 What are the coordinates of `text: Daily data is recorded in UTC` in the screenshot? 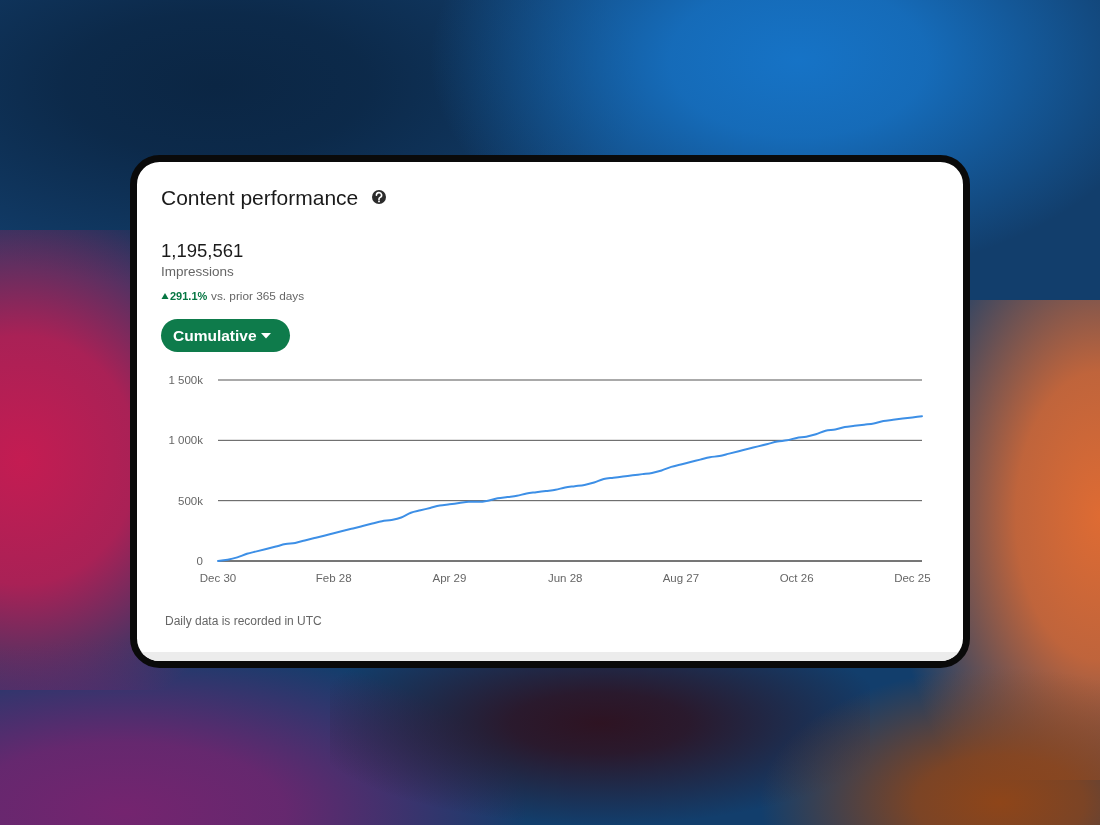 It's located at (244, 621).